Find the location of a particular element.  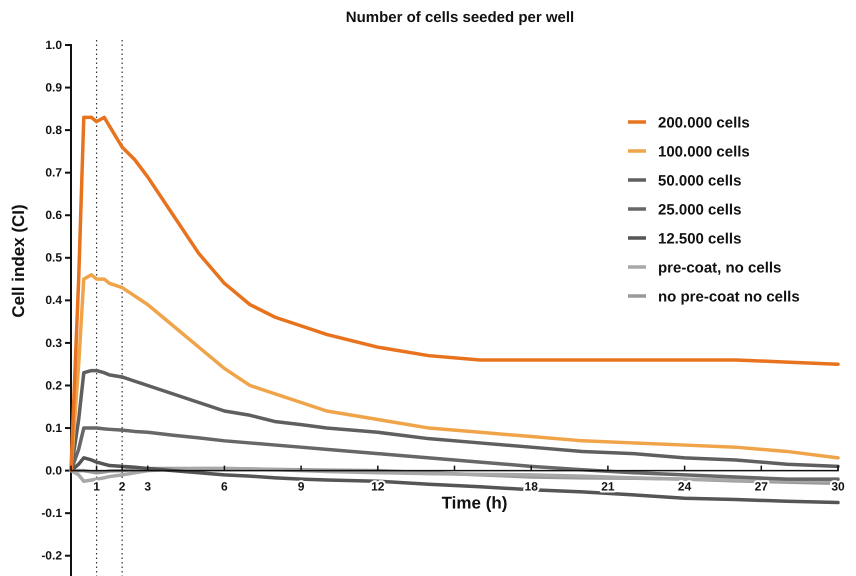

x-tick-label: 2 is located at coordinates (122, 486).